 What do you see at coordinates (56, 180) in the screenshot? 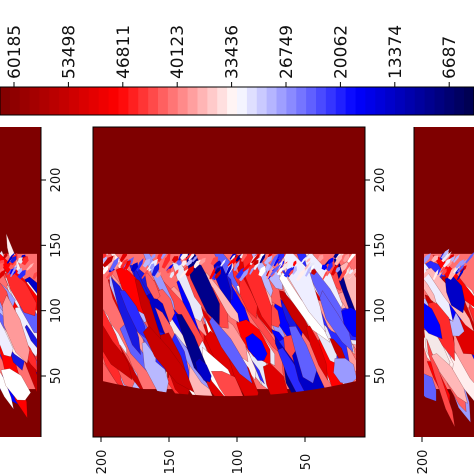
I see `y-tick-label: 200` at bounding box center [56, 180].